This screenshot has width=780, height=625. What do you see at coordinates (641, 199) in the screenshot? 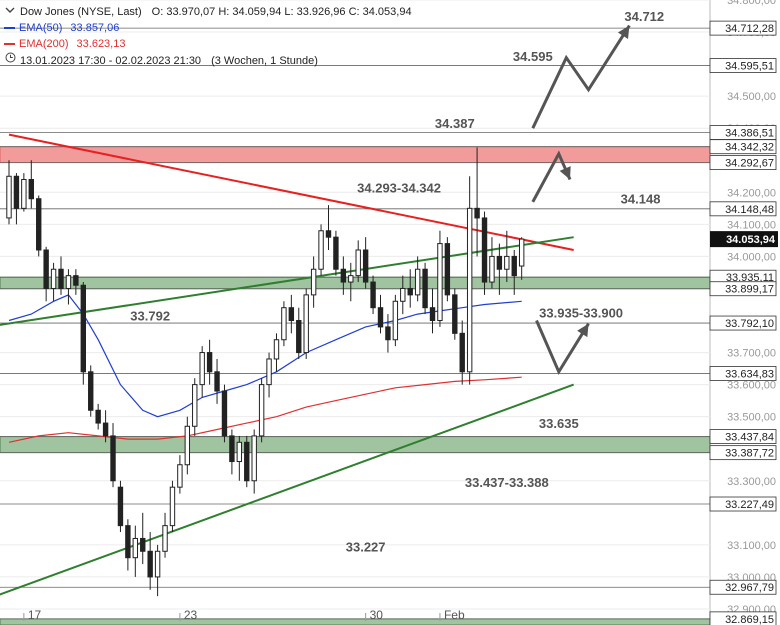
I see `price-annotation: 34.148` at bounding box center [641, 199].